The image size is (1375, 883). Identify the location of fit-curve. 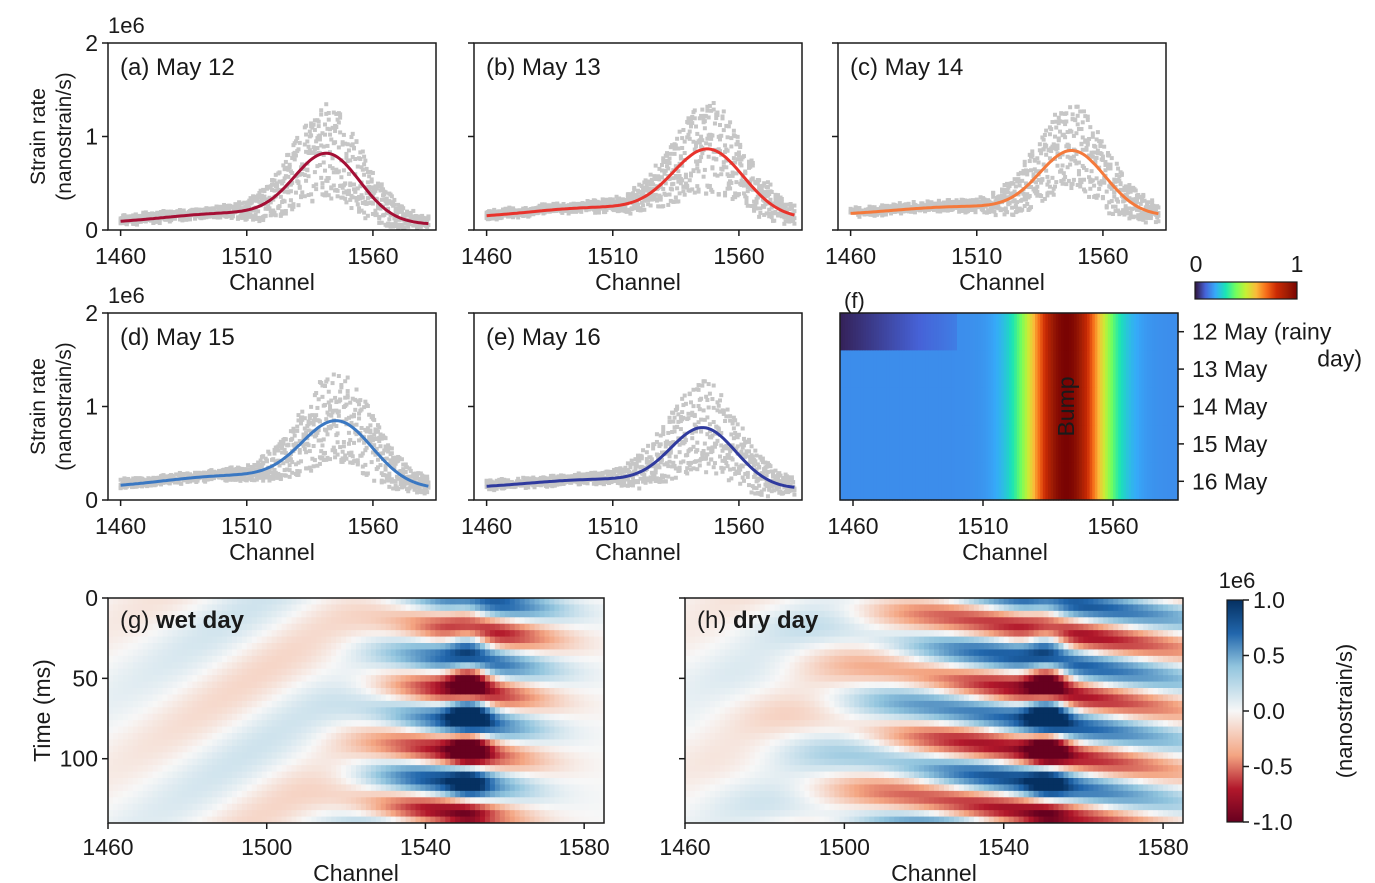
(274, 453).